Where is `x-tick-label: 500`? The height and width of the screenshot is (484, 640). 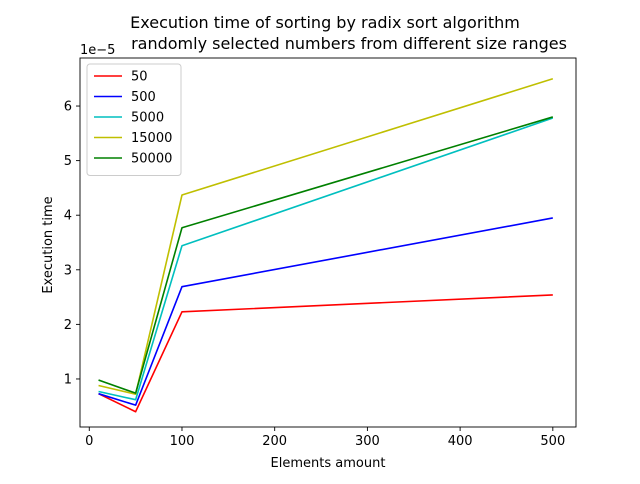
x-tick-label: 500 is located at coordinates (552, 441).